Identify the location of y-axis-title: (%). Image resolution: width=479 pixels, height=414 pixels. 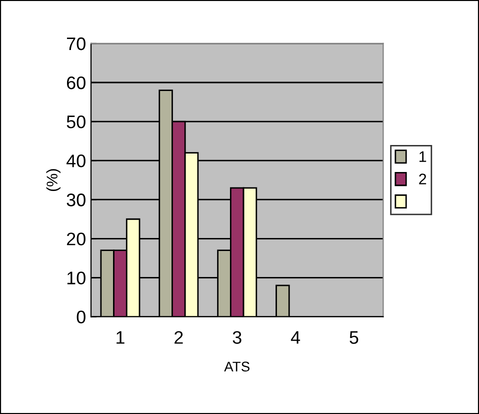
(53, 180).